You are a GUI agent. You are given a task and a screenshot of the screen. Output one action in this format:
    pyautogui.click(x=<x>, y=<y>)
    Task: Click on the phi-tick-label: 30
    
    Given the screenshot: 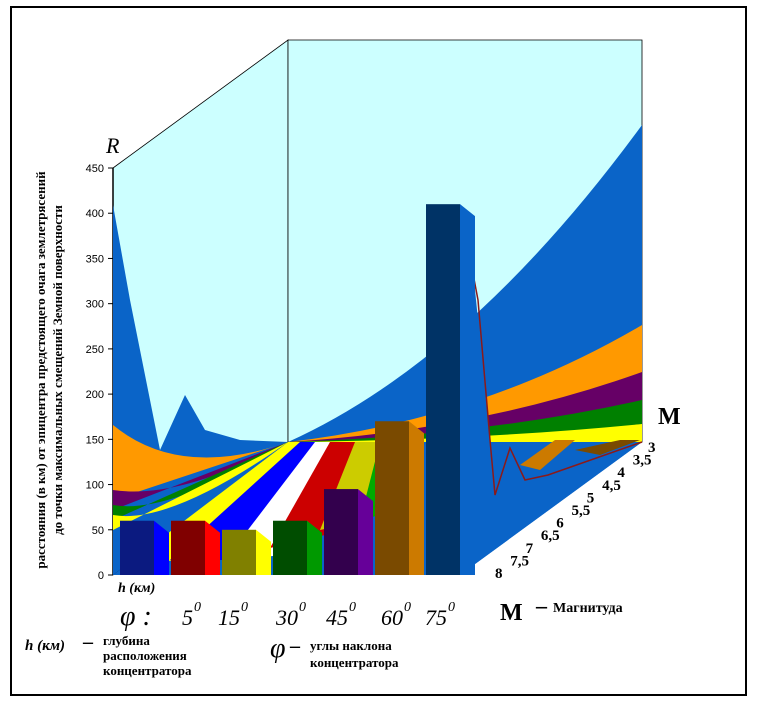 What is the action you would take?
    pyautogui.click(x=286, y=617)
    